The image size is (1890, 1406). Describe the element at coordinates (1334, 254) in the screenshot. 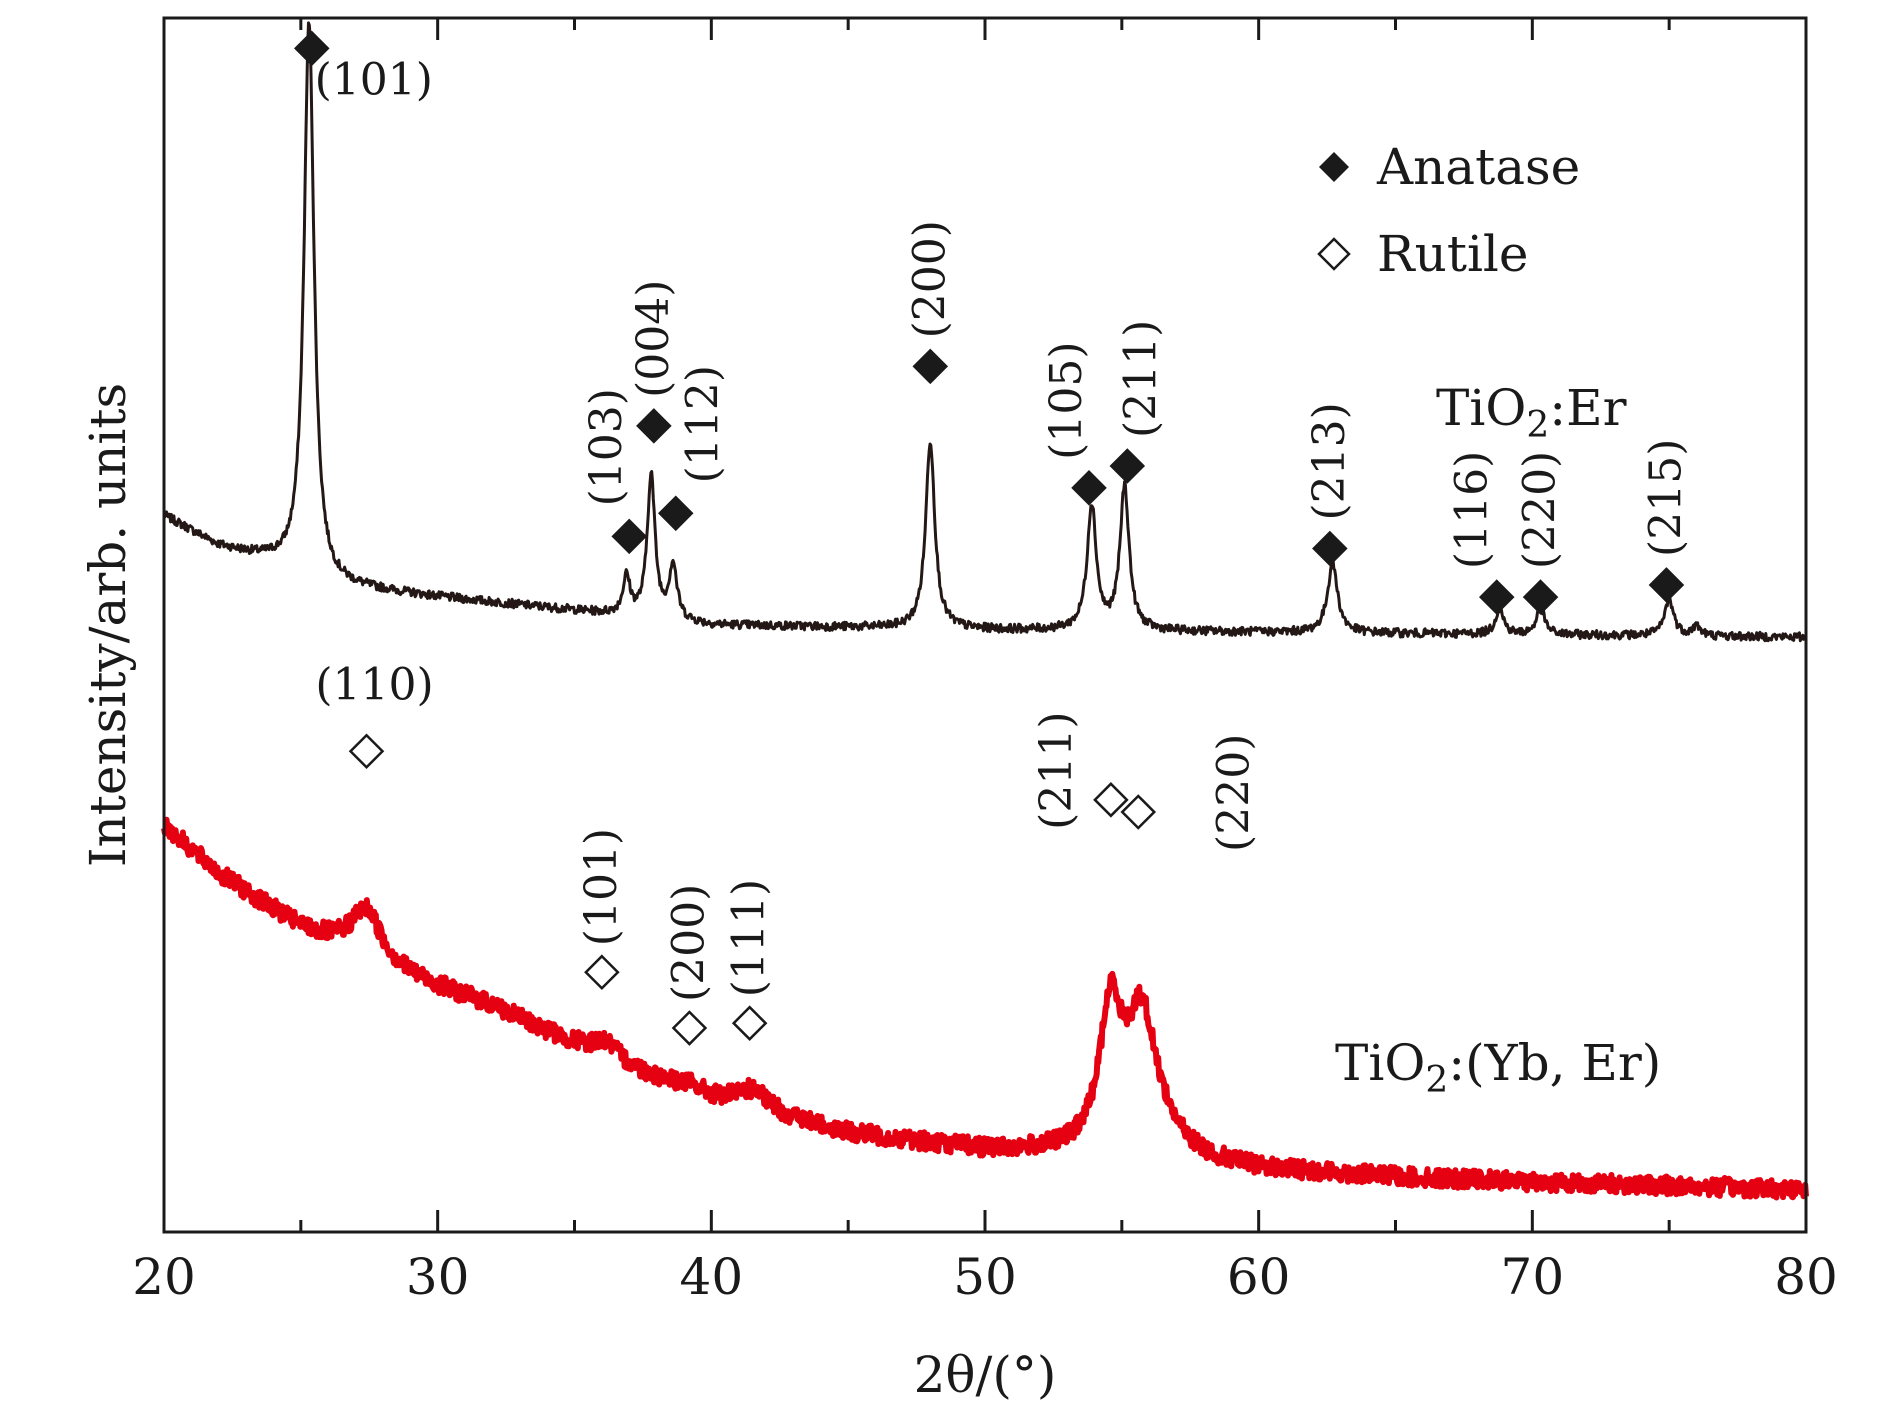

I see `legend-marker-rutile` at that location.